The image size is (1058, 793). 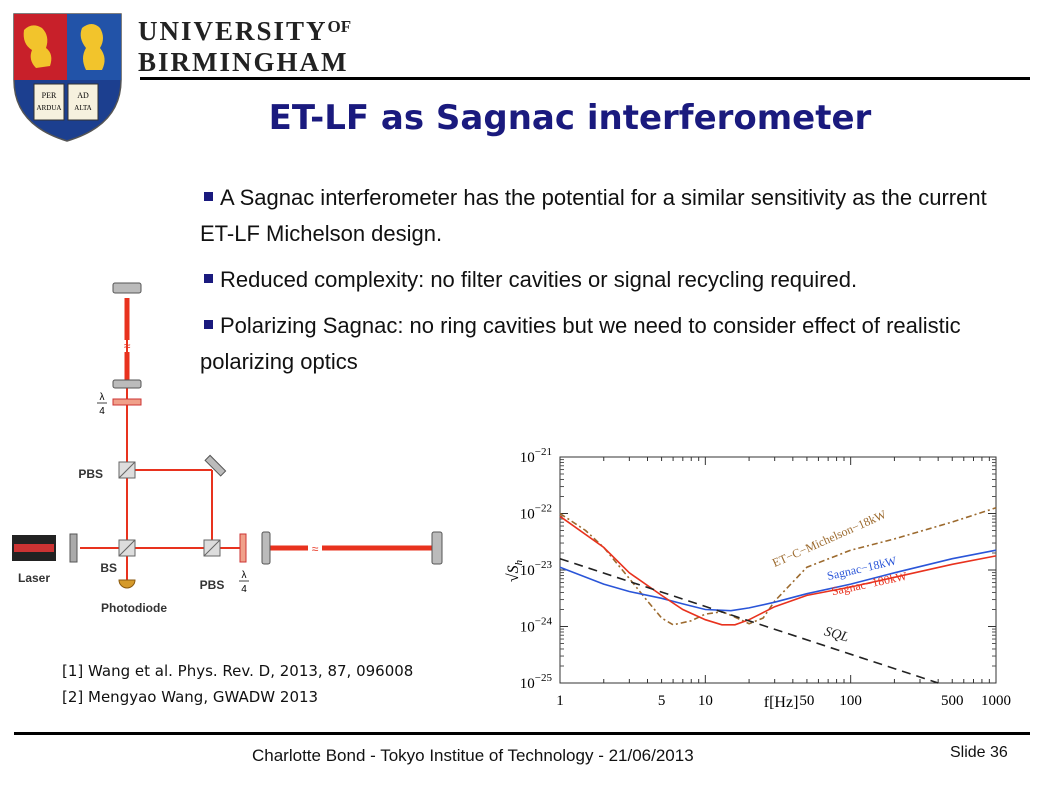 What do you see at coordinates (952, 701) in the screenshot?
I see `x-tick-label: 500` at bounding box center [952, 701].